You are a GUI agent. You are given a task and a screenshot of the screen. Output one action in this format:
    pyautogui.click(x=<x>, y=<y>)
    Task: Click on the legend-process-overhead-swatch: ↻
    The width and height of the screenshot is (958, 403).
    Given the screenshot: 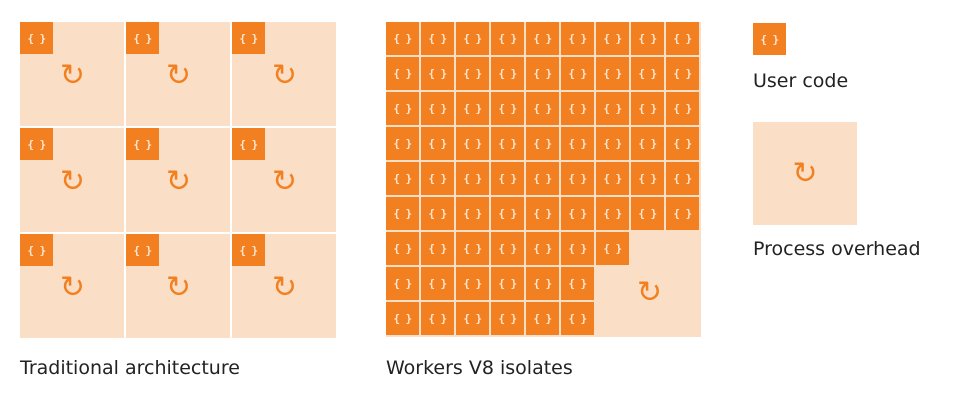 What is the action you would take?
    pyautogui.click(x=805, y=173)
    